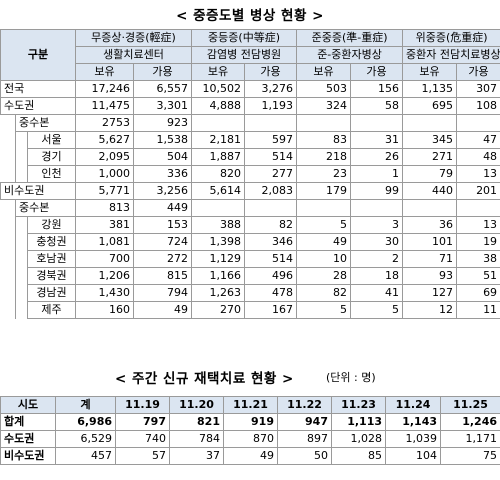 The image size is (500, 480). I want to click on table-row: 경북권 1,206 815 1,166 496 28 18 93 51, so click(250, 276).